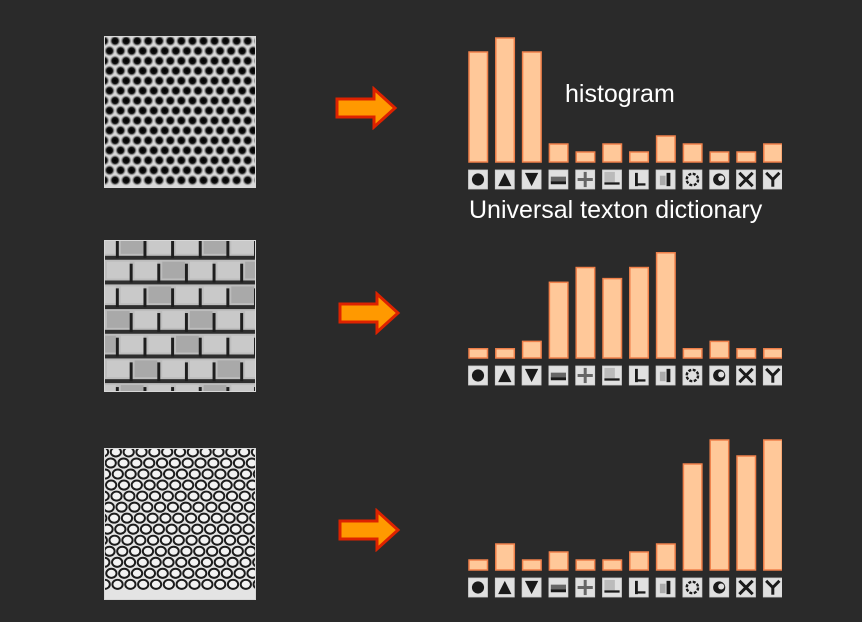 The width and height of the screenshot is (862, 622). I want to click on brick-wall-image, so click(180, 316).